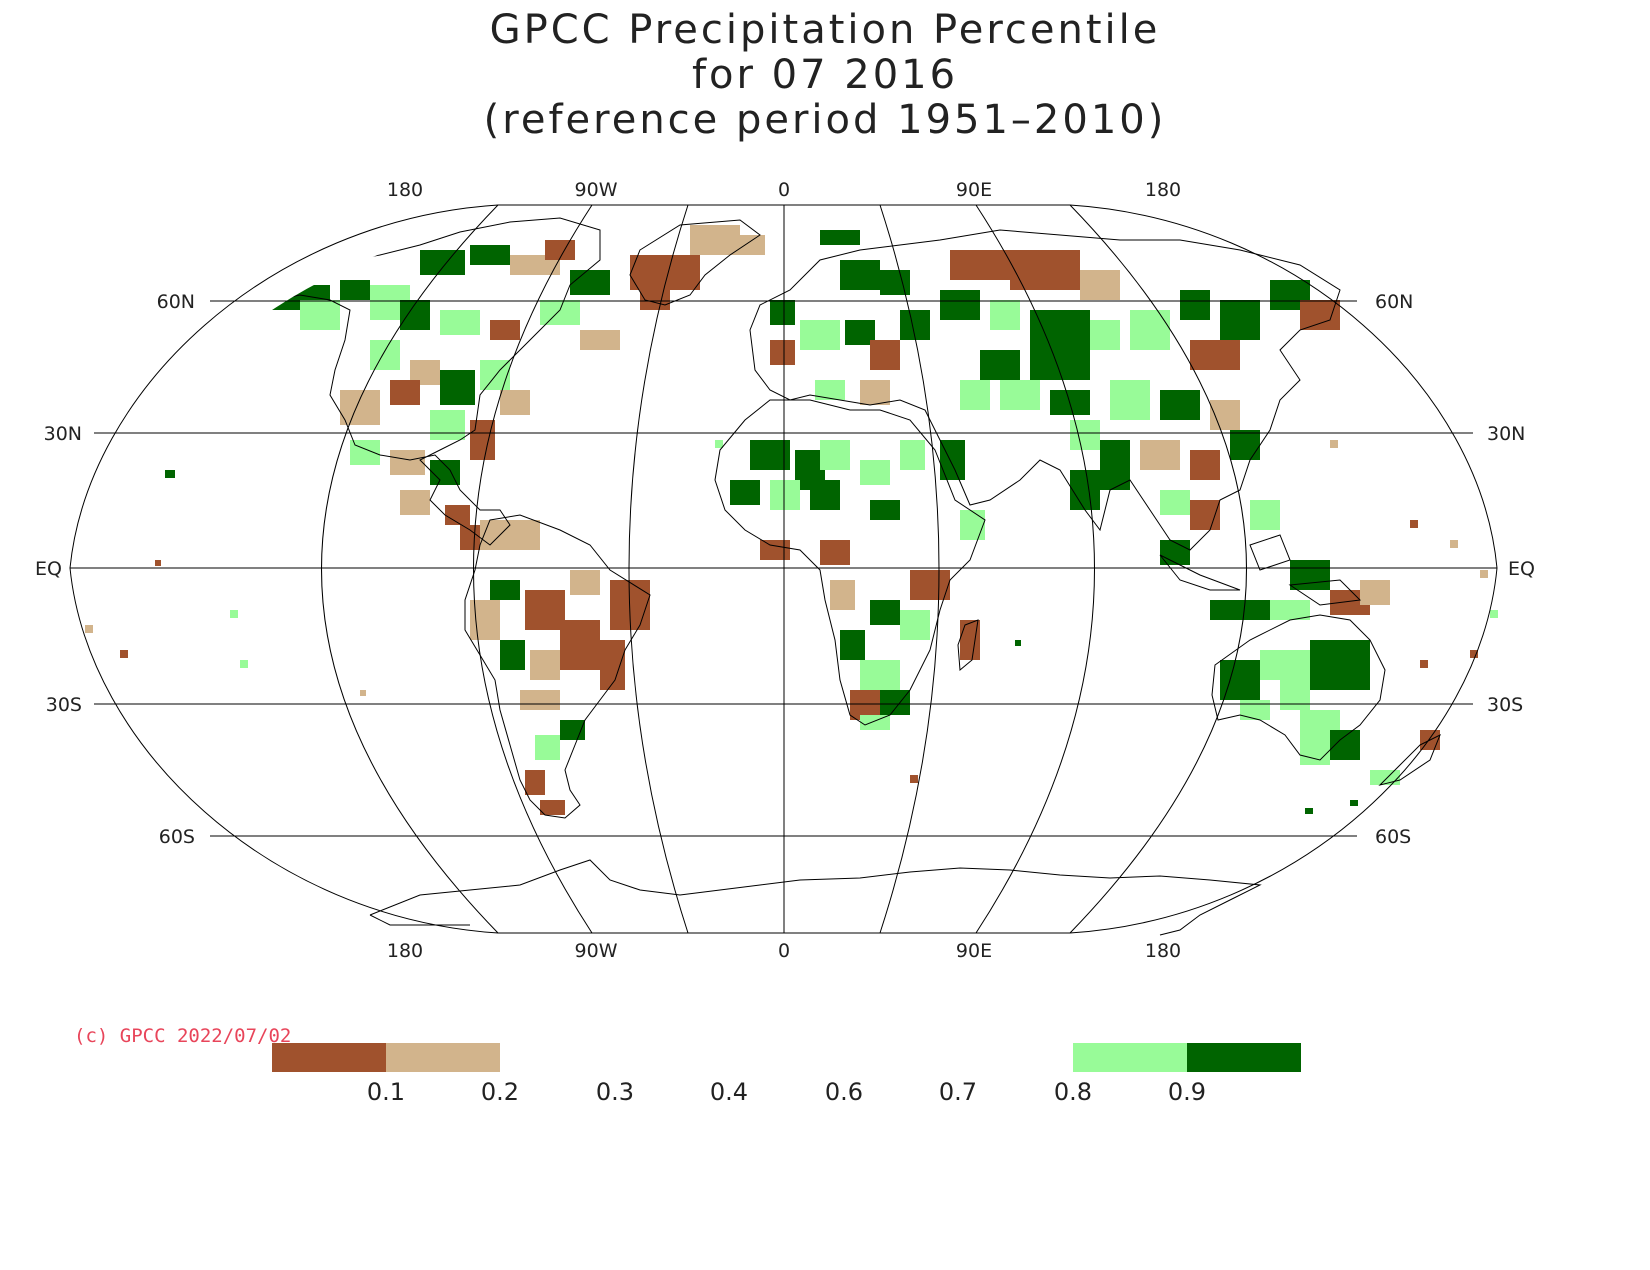  Describe the element at coordinates (183, 1036) in the screenshot. I see `copyright-notice: (c) GPCC 2022/07/02` at that location.